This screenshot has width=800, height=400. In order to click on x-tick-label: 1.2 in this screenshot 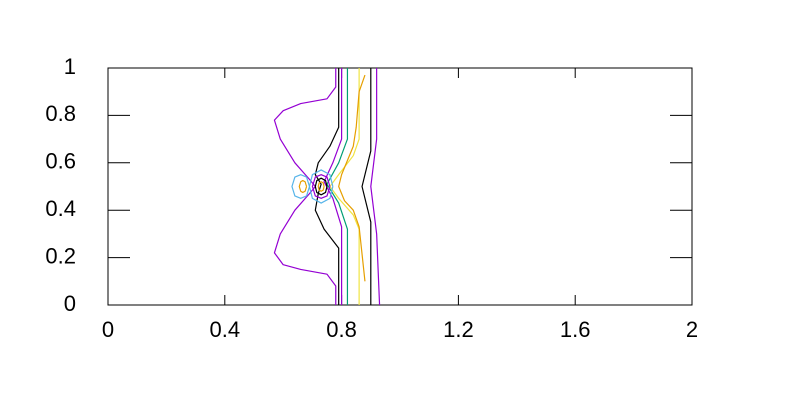, I will do `click(458, 329)`.